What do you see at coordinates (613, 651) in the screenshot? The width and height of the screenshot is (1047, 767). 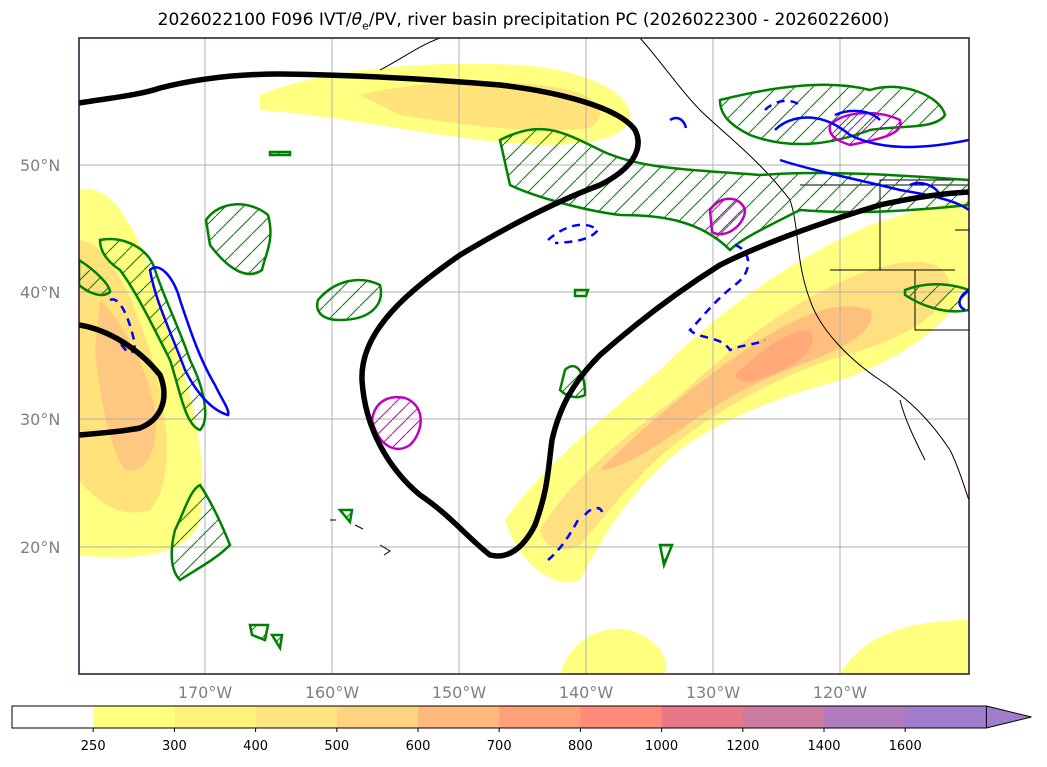 I see `ivt-south-mid` at bounding box center [613, 651].